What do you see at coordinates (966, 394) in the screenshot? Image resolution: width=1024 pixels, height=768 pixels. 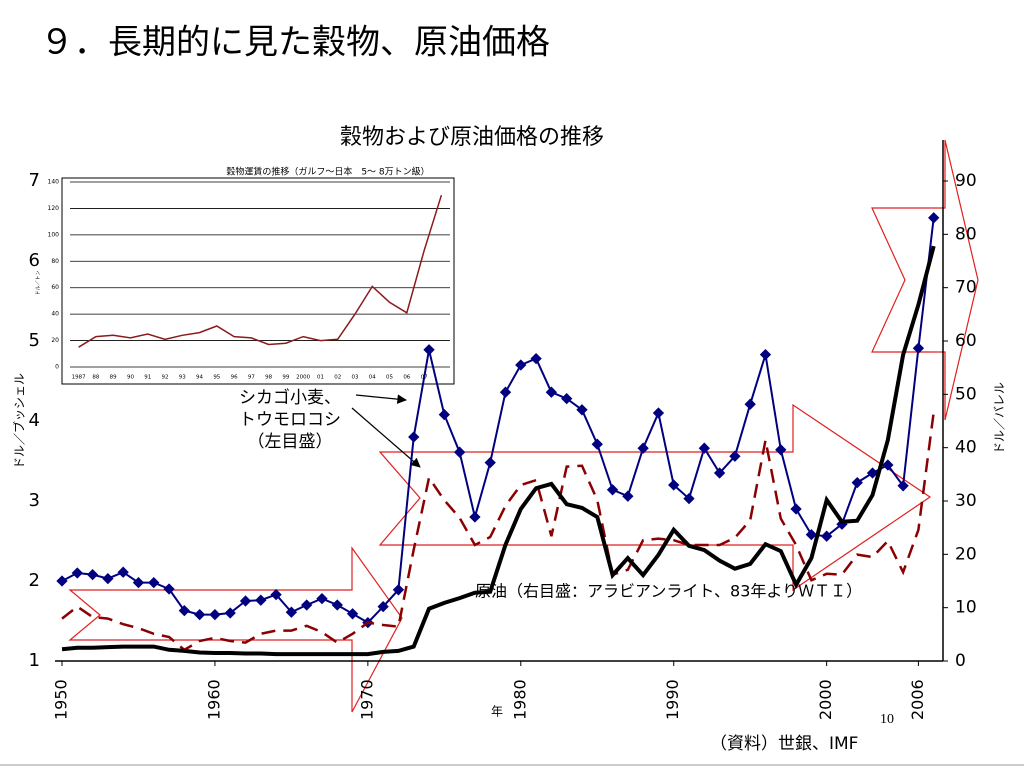 I see `y2-tick-label: 50` at bounding box center [966, 394].